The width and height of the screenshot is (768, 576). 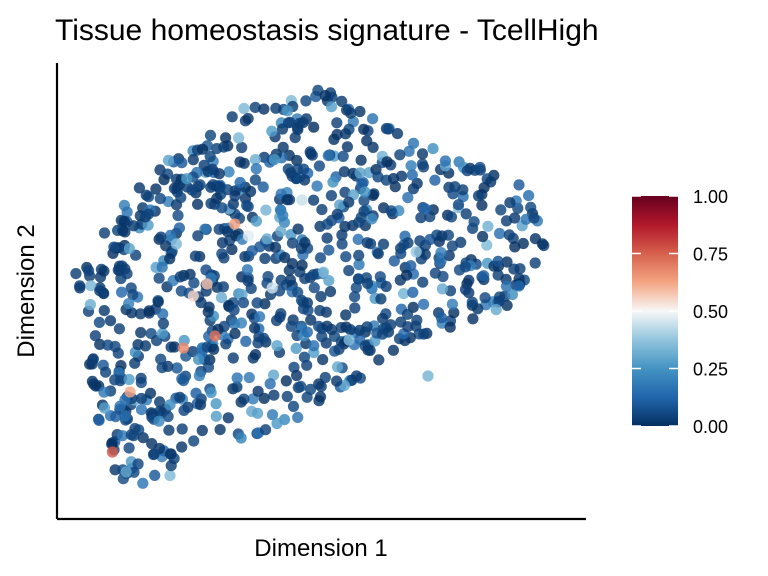 I want to click on colorbar-ticks: 1.00 0.75 0.50 0.25 0.00, so click(x=680, y=312).